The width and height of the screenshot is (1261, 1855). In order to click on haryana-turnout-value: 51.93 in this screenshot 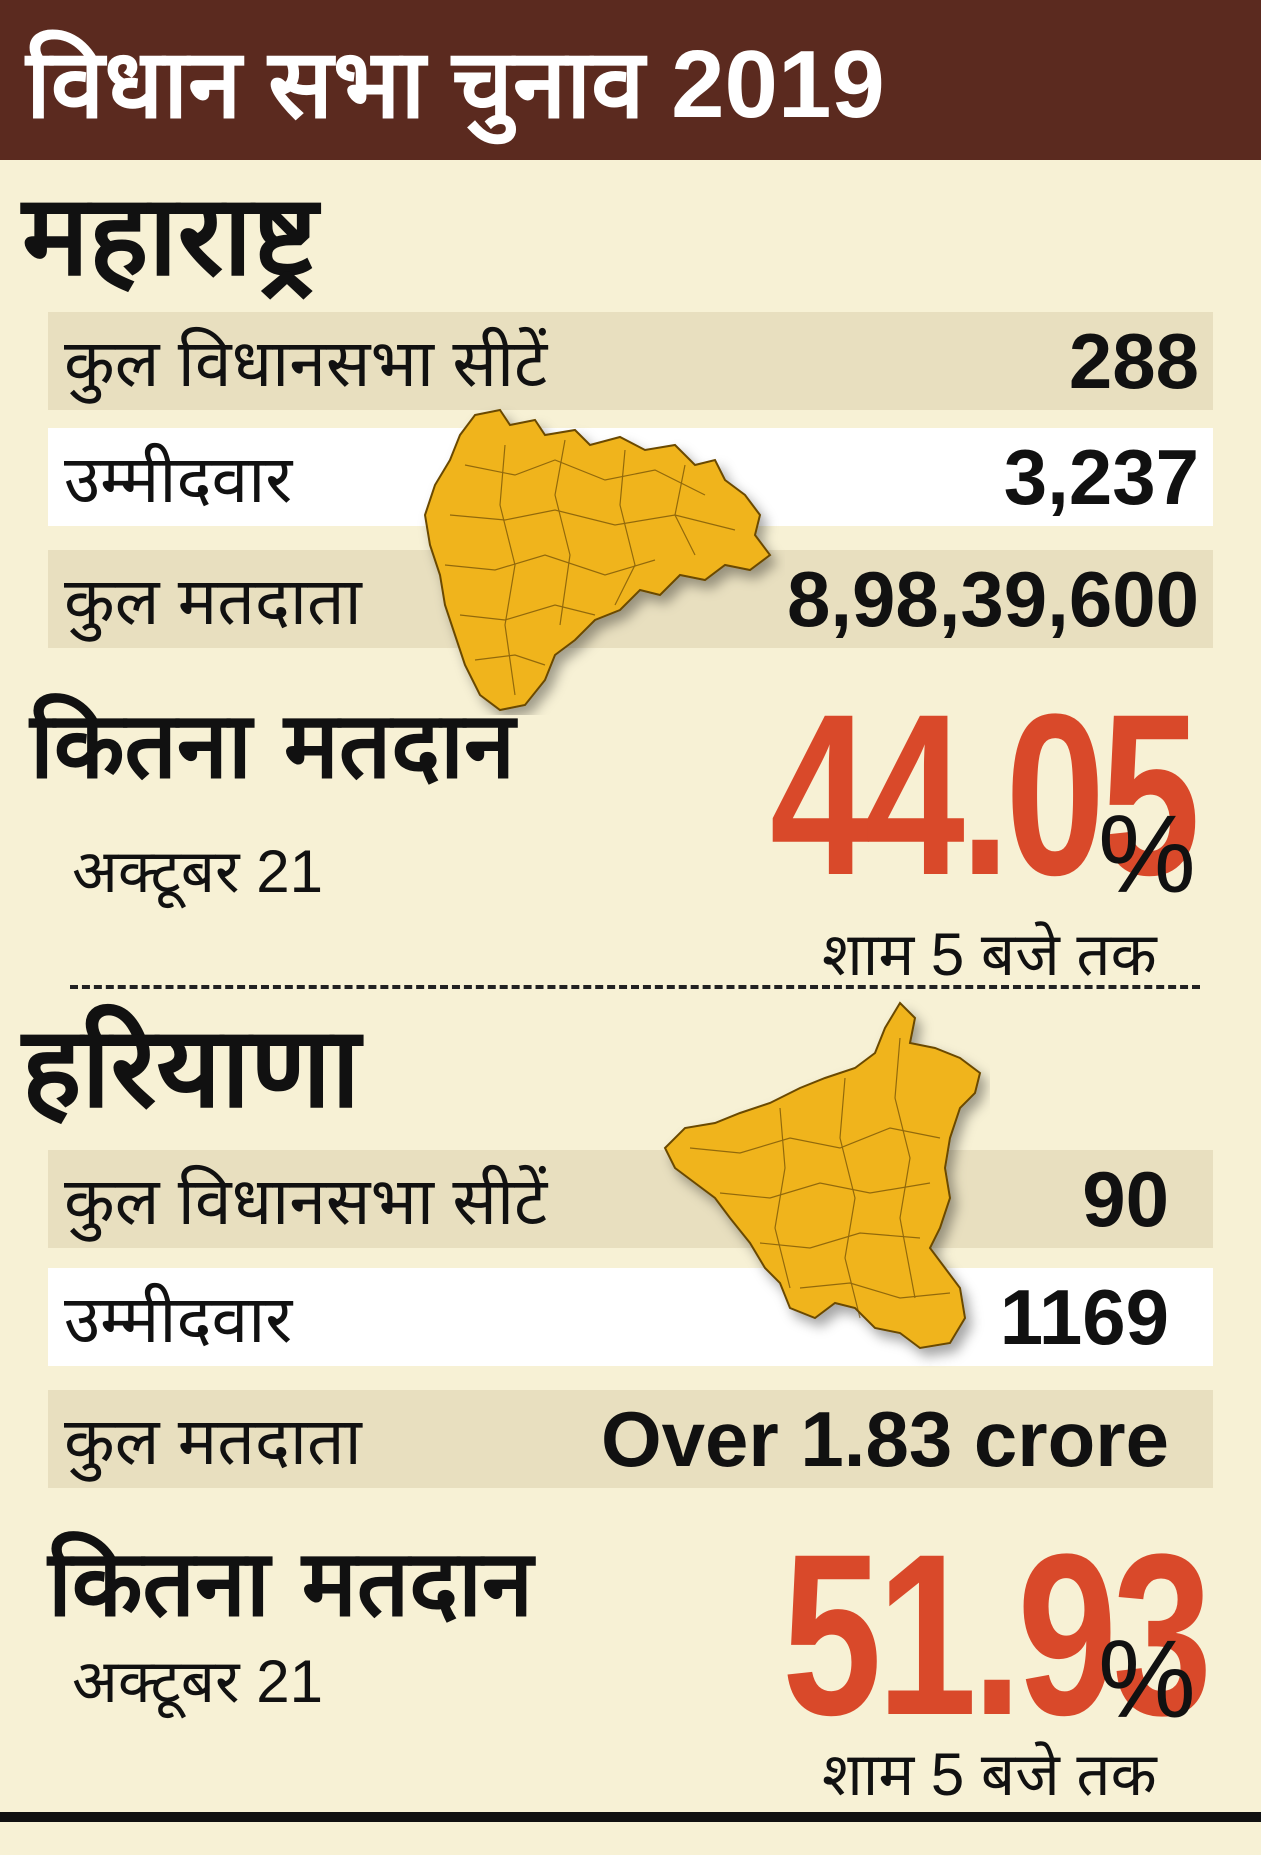, I will do `click(997, 1634)`.